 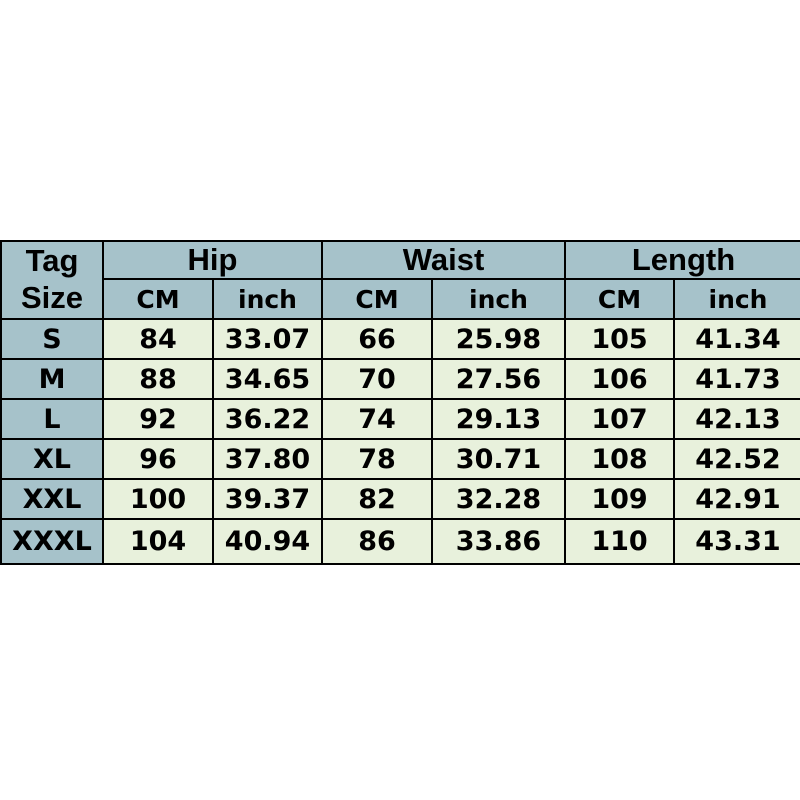 I want to click on hip-cm-value: 84, so click(x=158, y=339).